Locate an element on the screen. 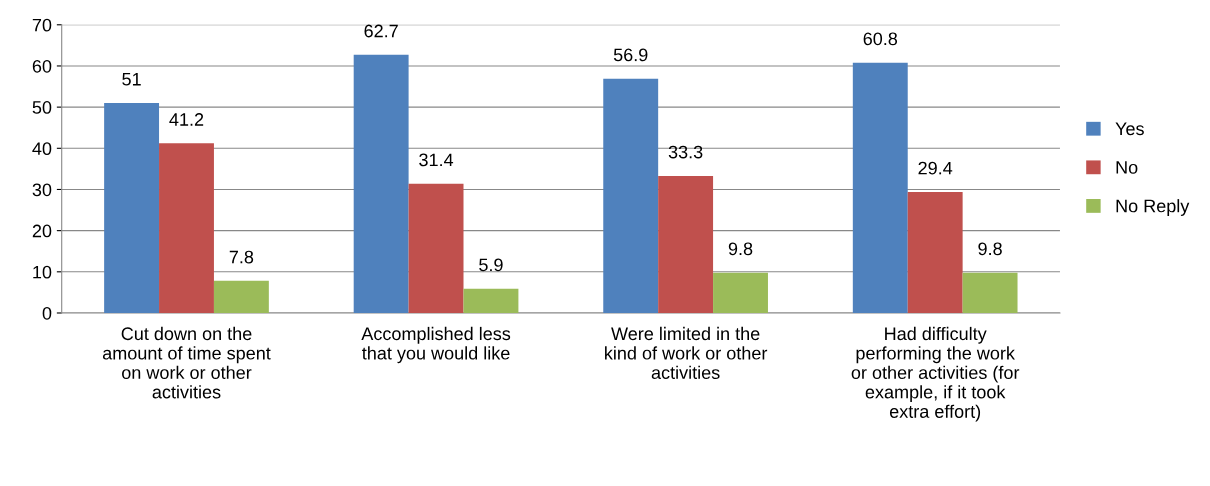 Image resolution: width=1210 pixels, height=486 pixels. data-label: 51 is located at coordinates (131, 79).